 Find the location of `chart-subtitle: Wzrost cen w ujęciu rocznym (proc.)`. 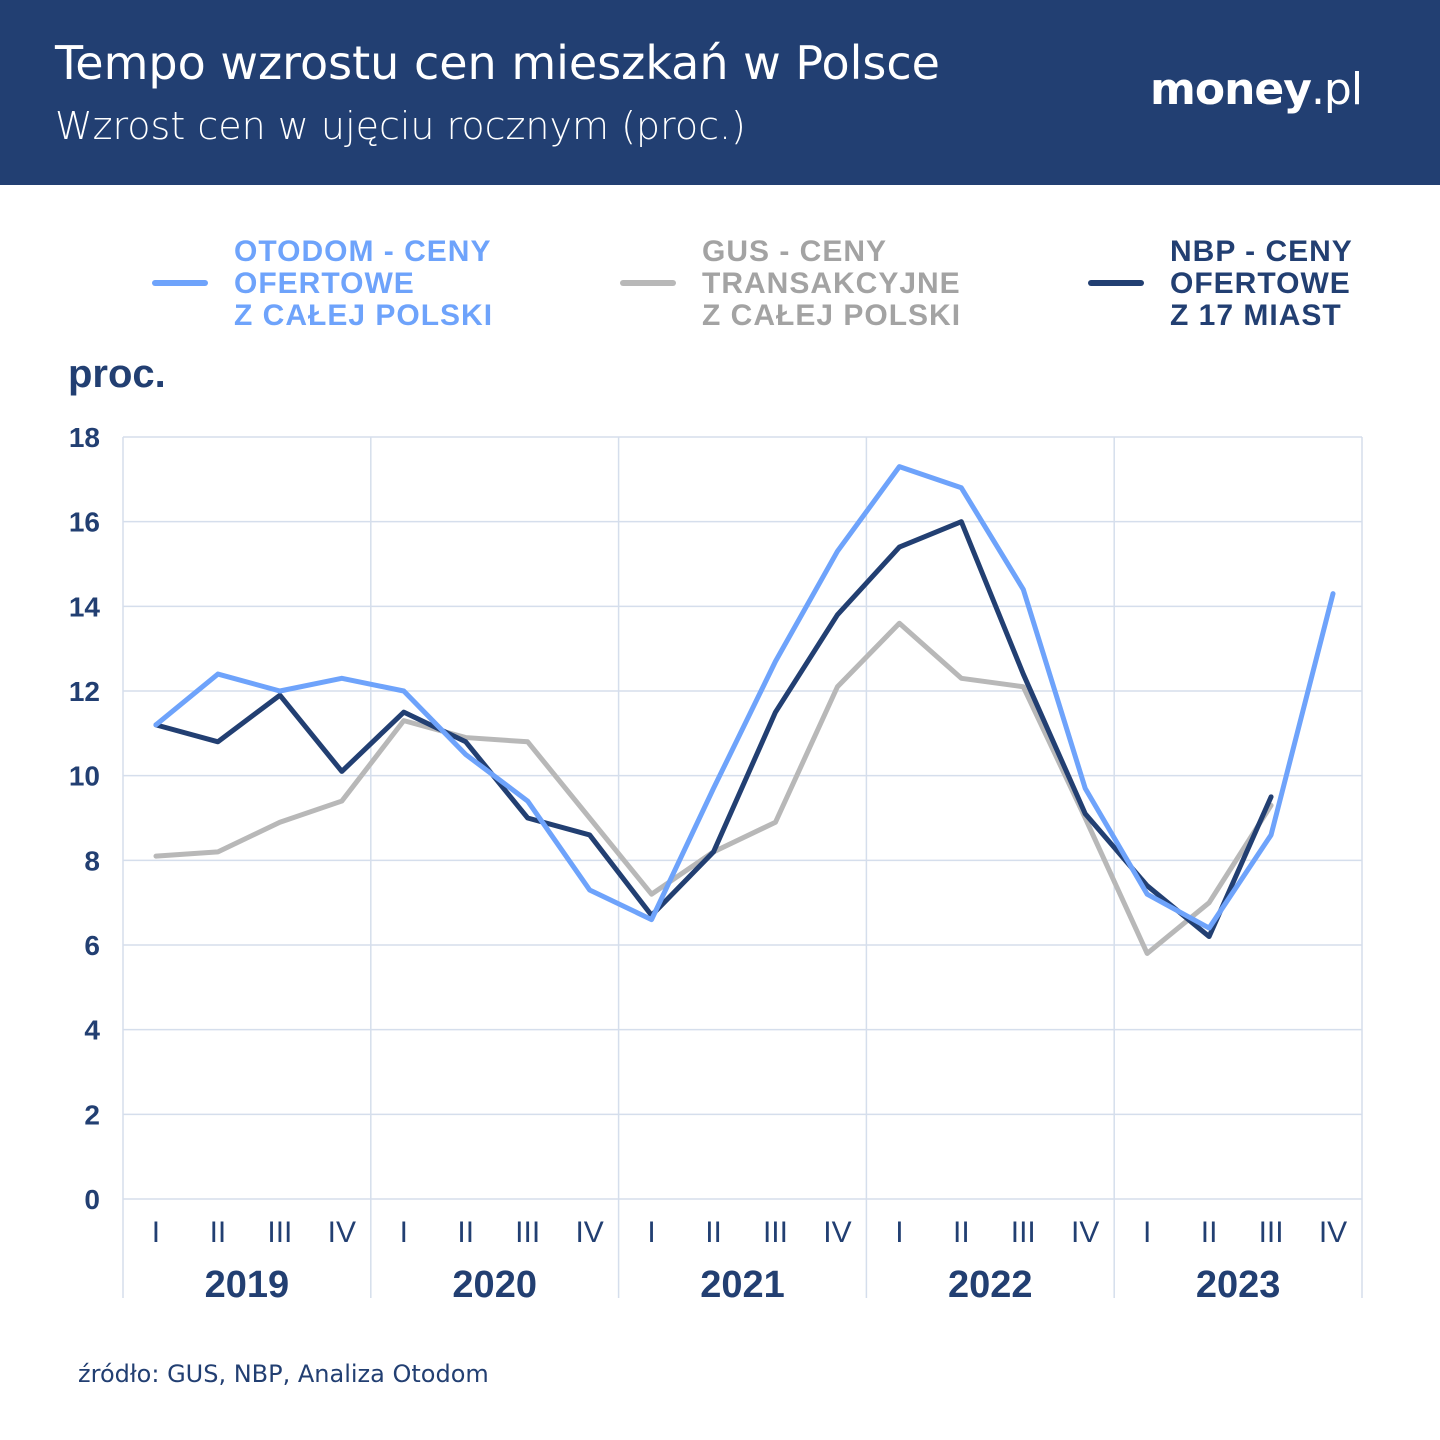

chart-subtitle: Wzrost cen w ujęciu rocznym (proc.) is located at coordinates (400, 126).